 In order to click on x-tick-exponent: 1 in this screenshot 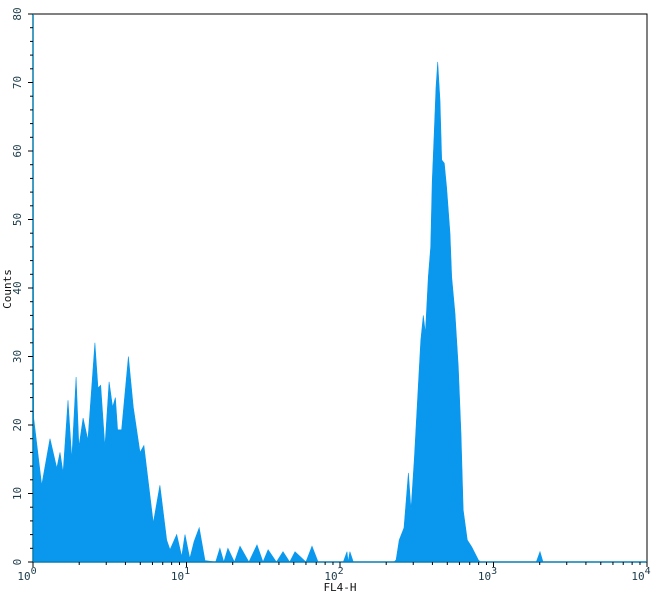, I will do `click(187, 571)`.